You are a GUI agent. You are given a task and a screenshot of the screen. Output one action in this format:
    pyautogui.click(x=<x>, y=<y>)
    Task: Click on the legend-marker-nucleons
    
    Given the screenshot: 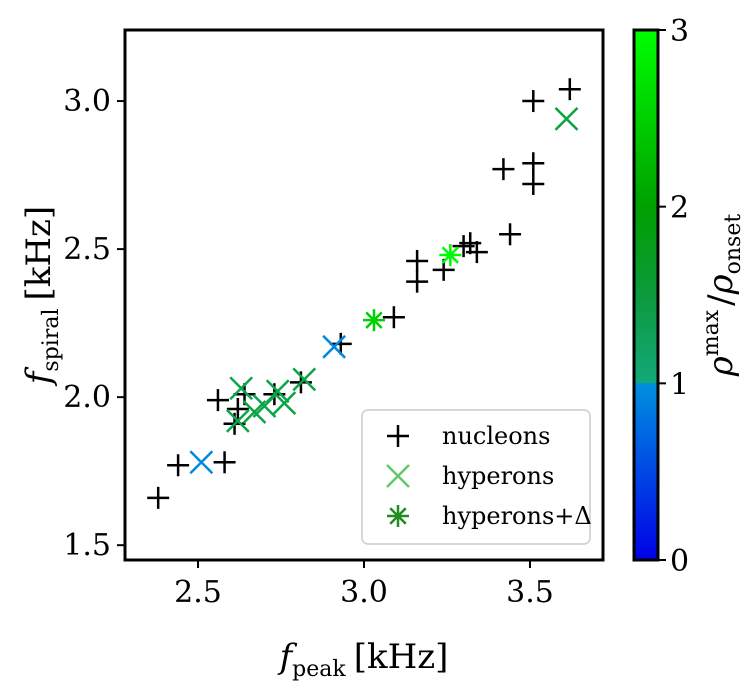 What is the action you would take?
    pyautogui.click(x=398, y=436)
    